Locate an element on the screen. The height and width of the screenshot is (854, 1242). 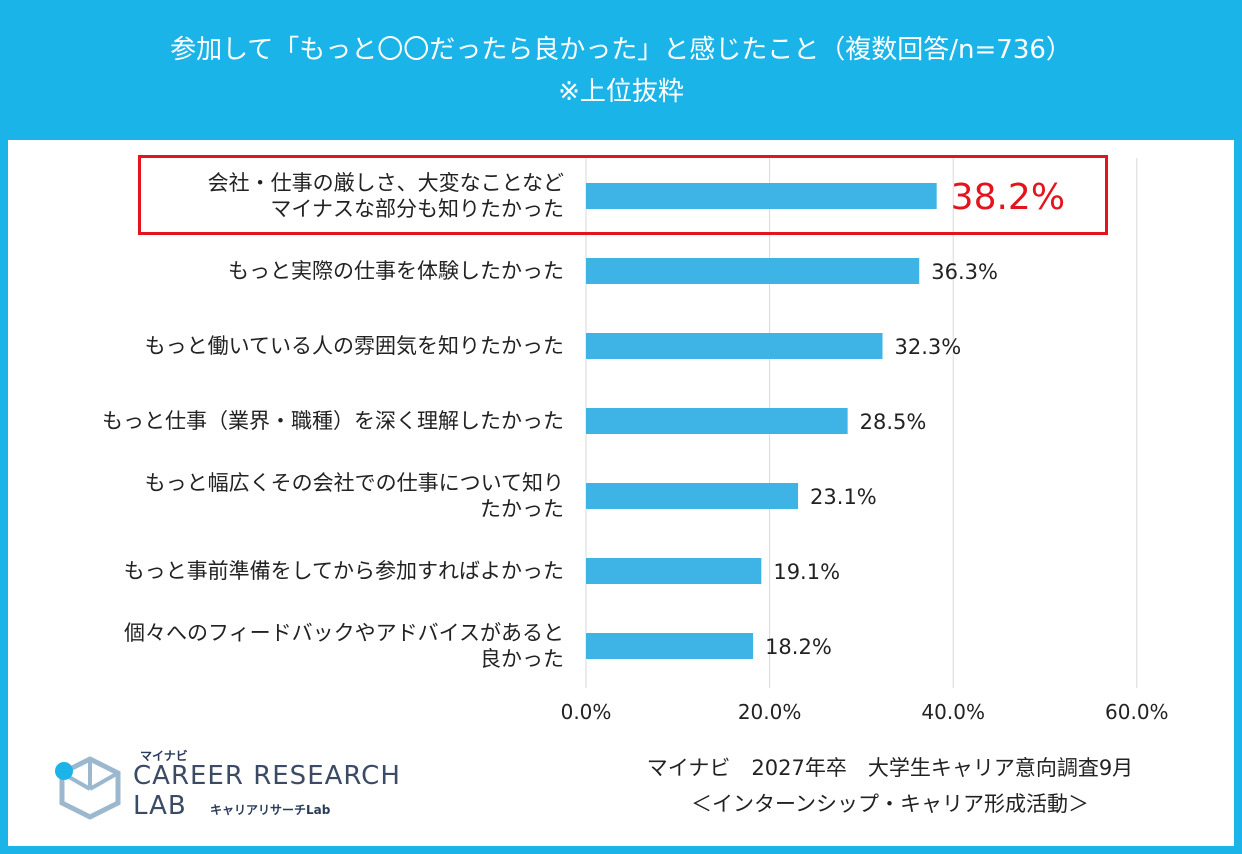
value-label: 18.2% is located at coordinates (798, 647).